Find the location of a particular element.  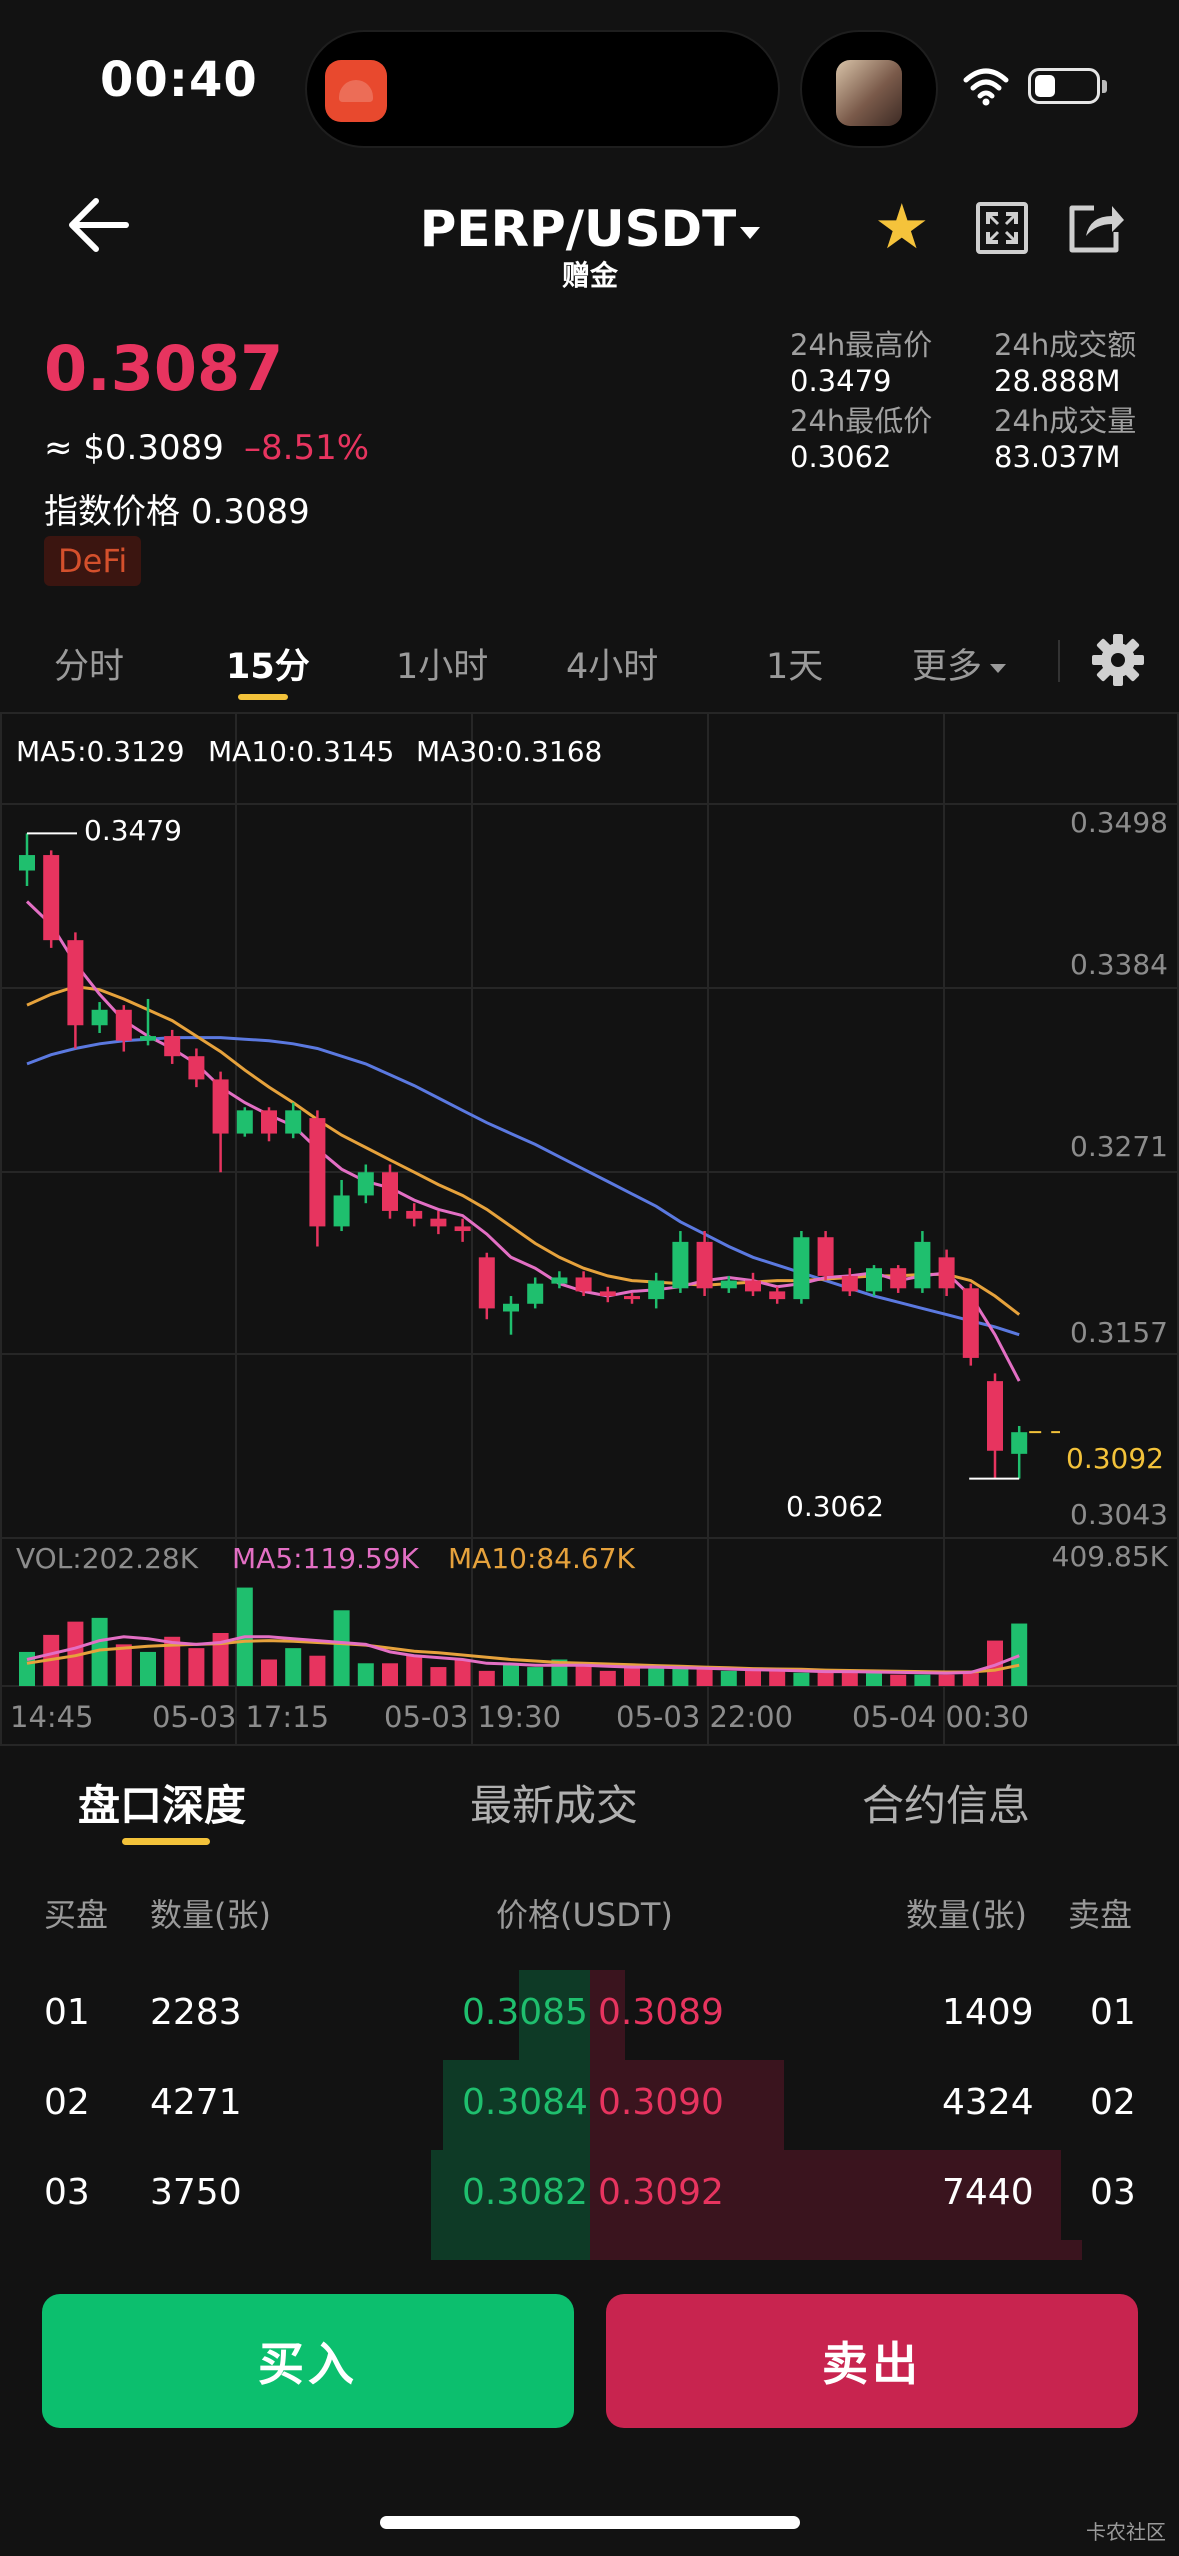

orderbook-row: 01 2283 0.3085 0.3089 1409 01 is located at coordinates (589, 2015).